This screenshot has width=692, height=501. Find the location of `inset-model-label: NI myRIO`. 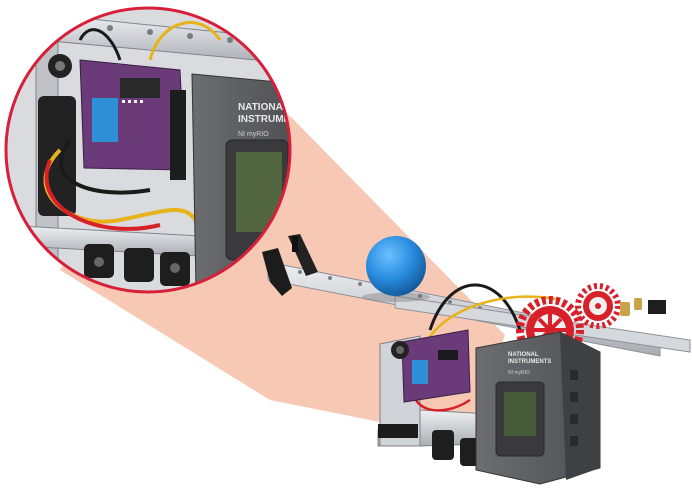

inset-model-label: NI myRIO is located at coordinates (253, 134).